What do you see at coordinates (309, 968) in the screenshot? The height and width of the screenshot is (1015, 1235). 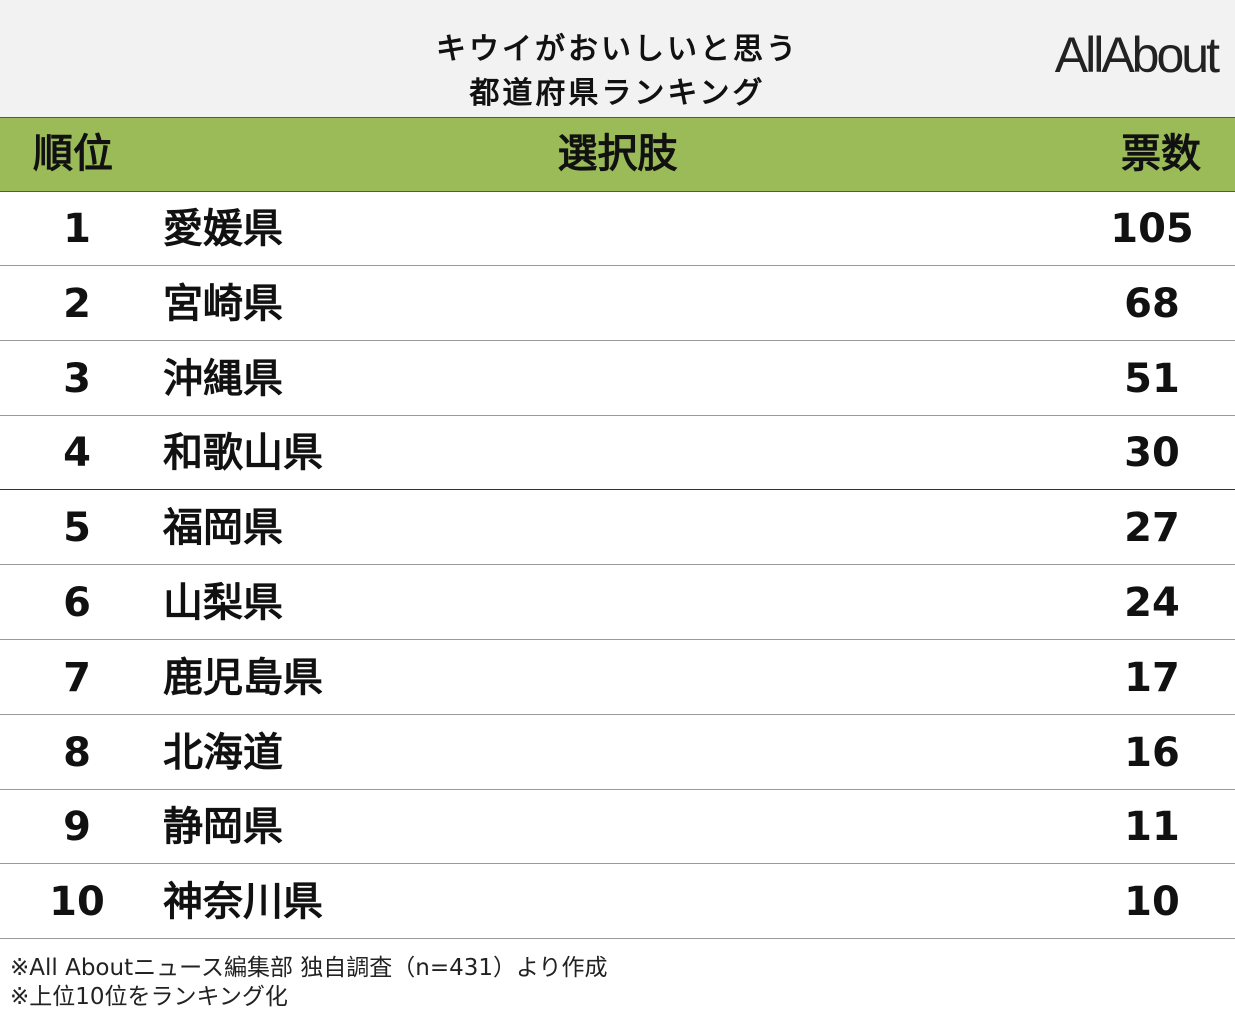 I see `footnote: ※All Aboutニュース編集部 独自調査（n=431）より作成` at bounding box center [309, 968].